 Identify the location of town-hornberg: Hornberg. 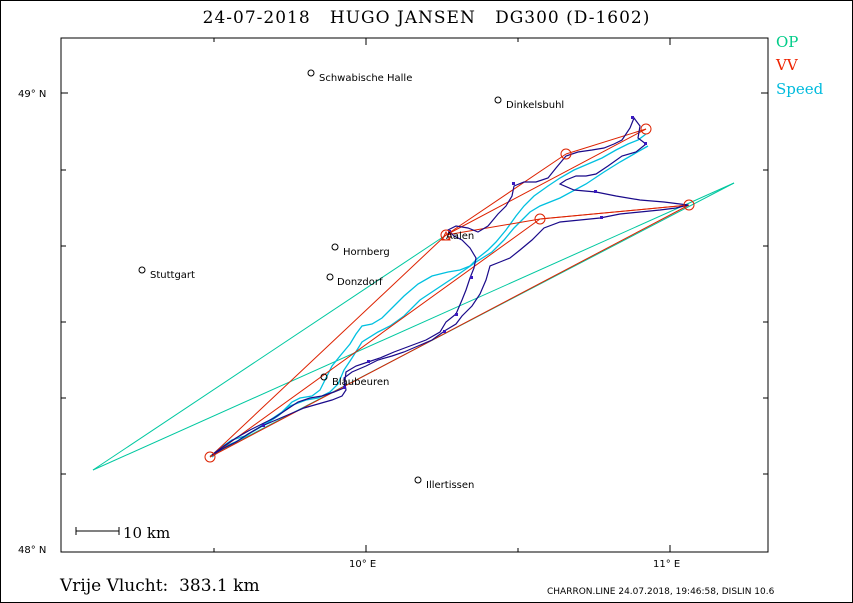
(366, 252).